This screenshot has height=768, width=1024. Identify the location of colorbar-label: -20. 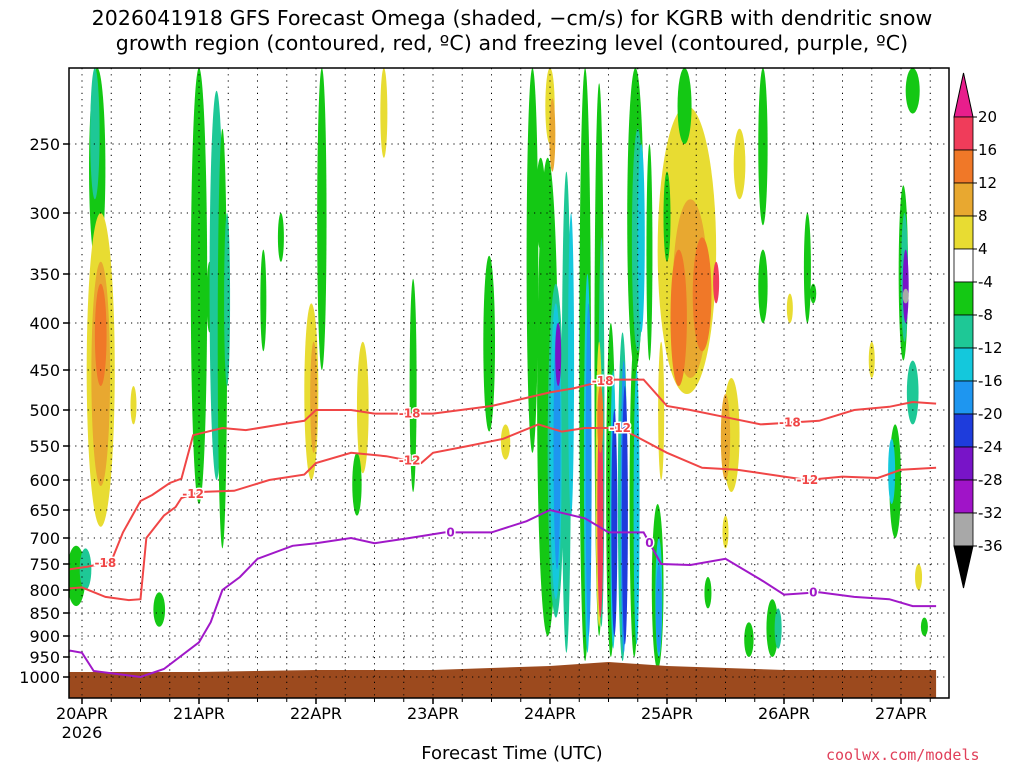
(990, 414).